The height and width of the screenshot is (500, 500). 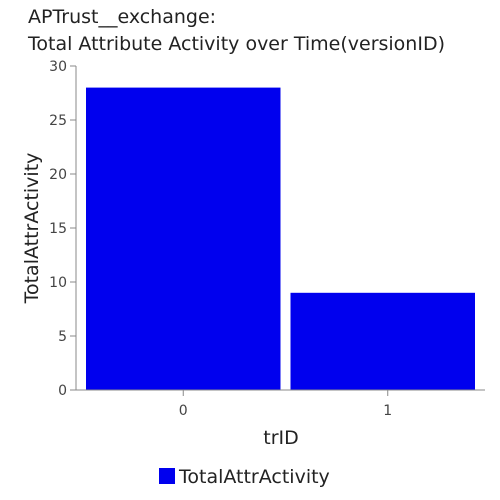 I want to click on y-tick-label-20: 20, so click(x=58, y=175).